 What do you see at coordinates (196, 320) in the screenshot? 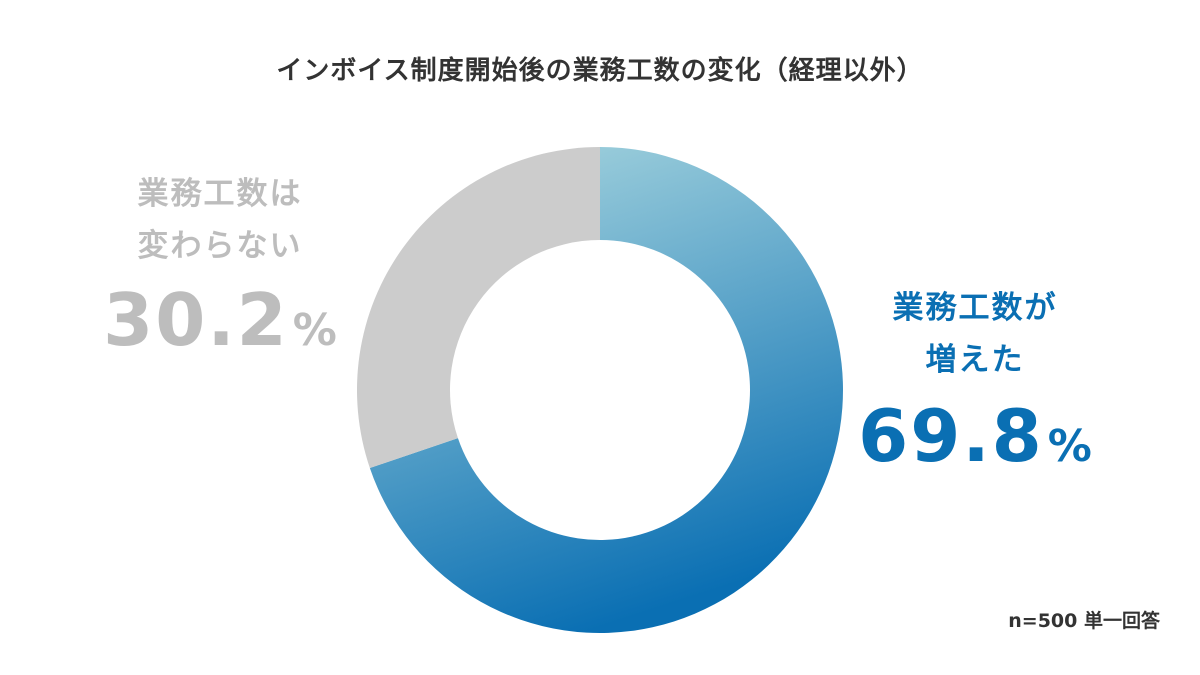
I see `value-unchanged-number: 30.2` at bounding box center [196, 320].